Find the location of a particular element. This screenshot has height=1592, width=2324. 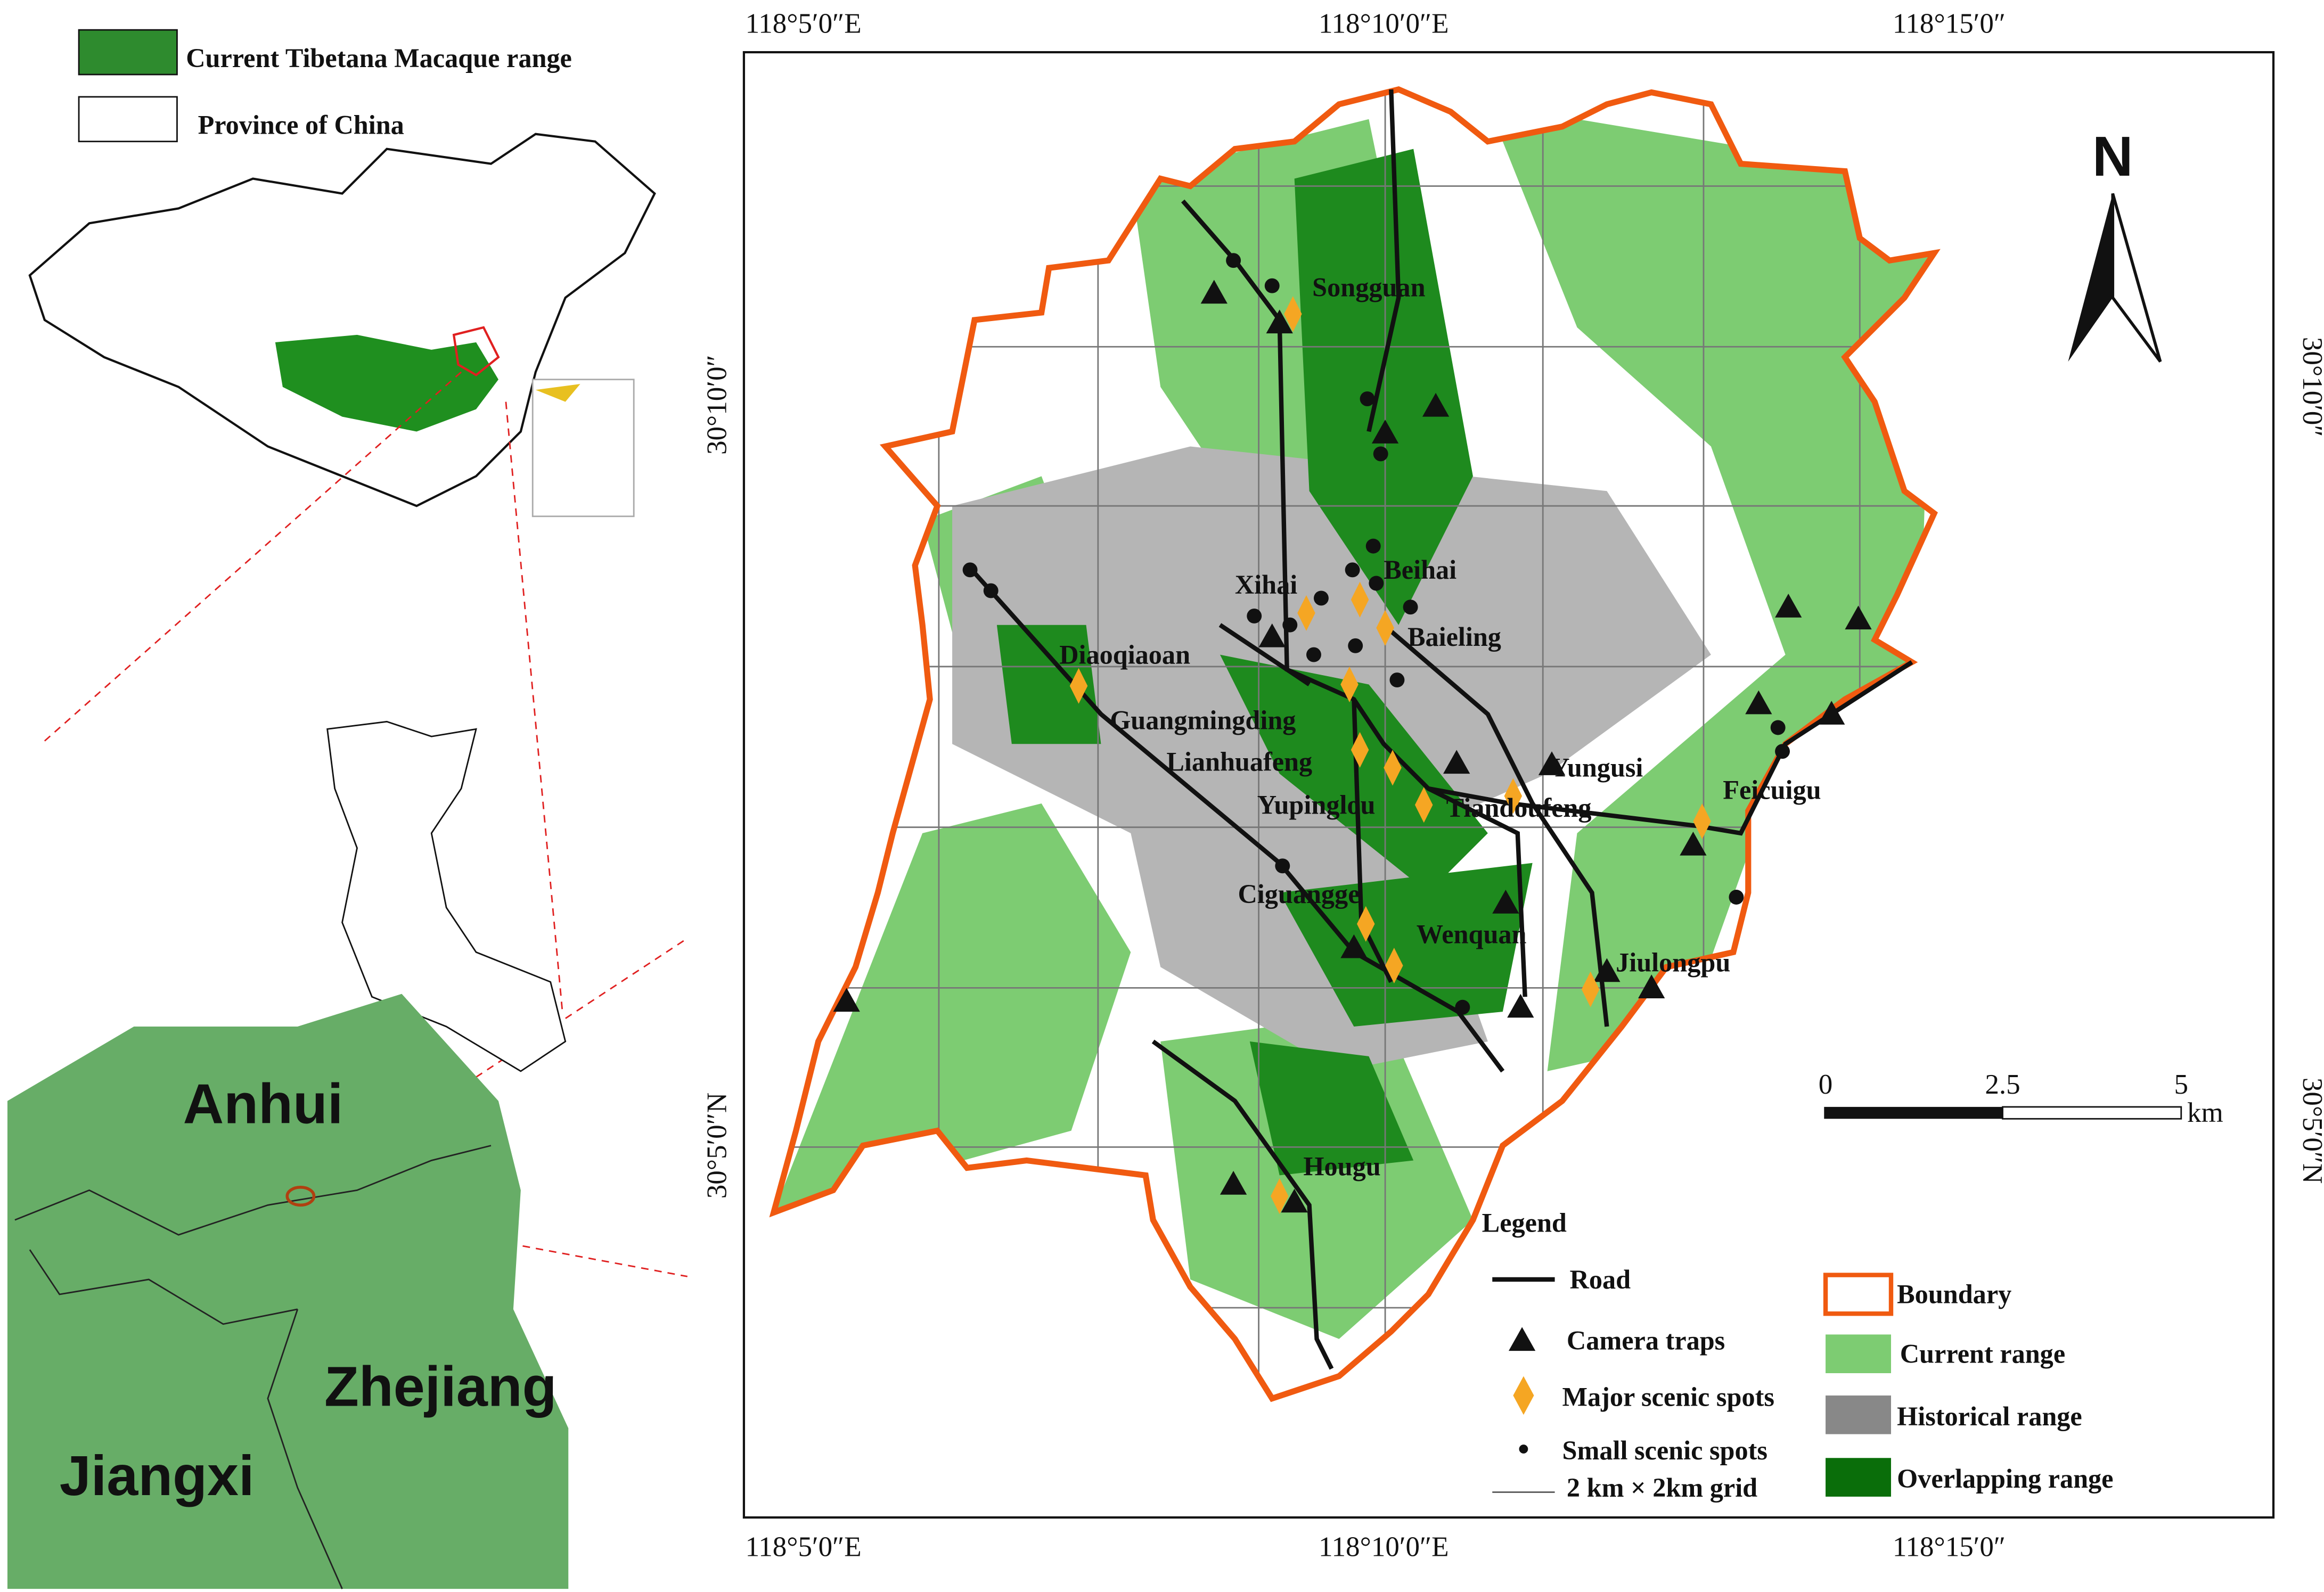

places-label: Diaoqiaoan is located at coordinates (1124, 654).